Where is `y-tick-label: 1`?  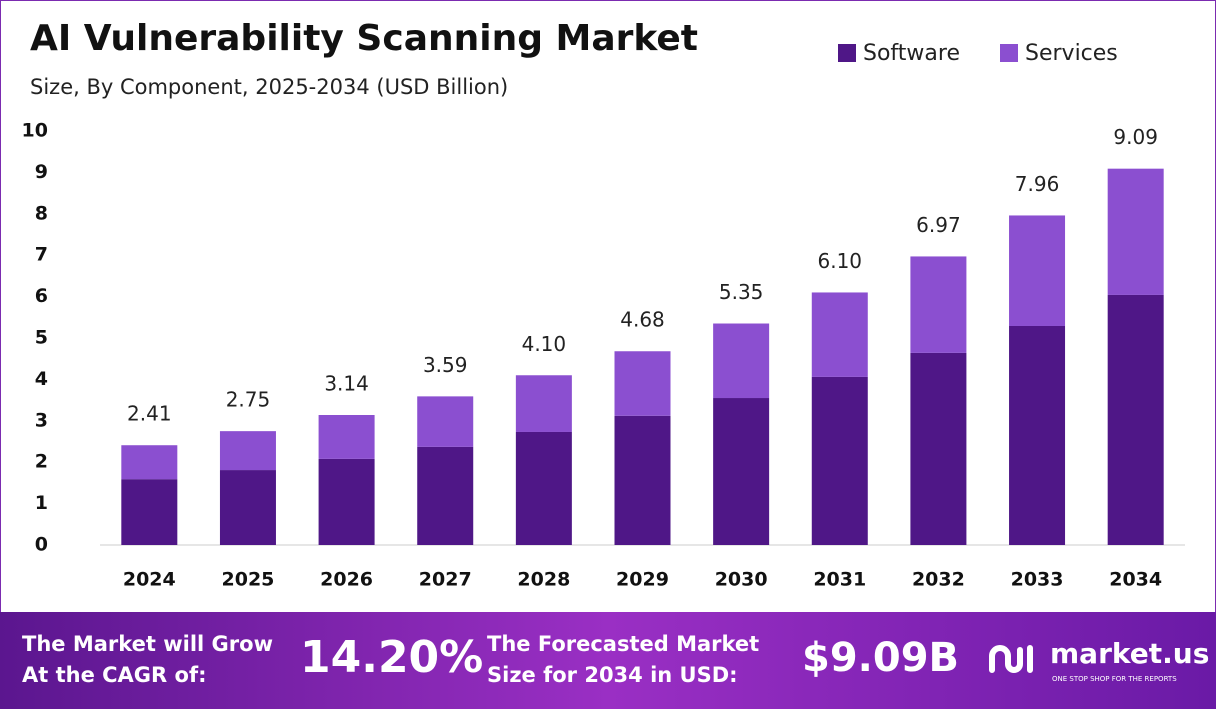
y-tick-label: 1 is located at coordinates (41, 503).